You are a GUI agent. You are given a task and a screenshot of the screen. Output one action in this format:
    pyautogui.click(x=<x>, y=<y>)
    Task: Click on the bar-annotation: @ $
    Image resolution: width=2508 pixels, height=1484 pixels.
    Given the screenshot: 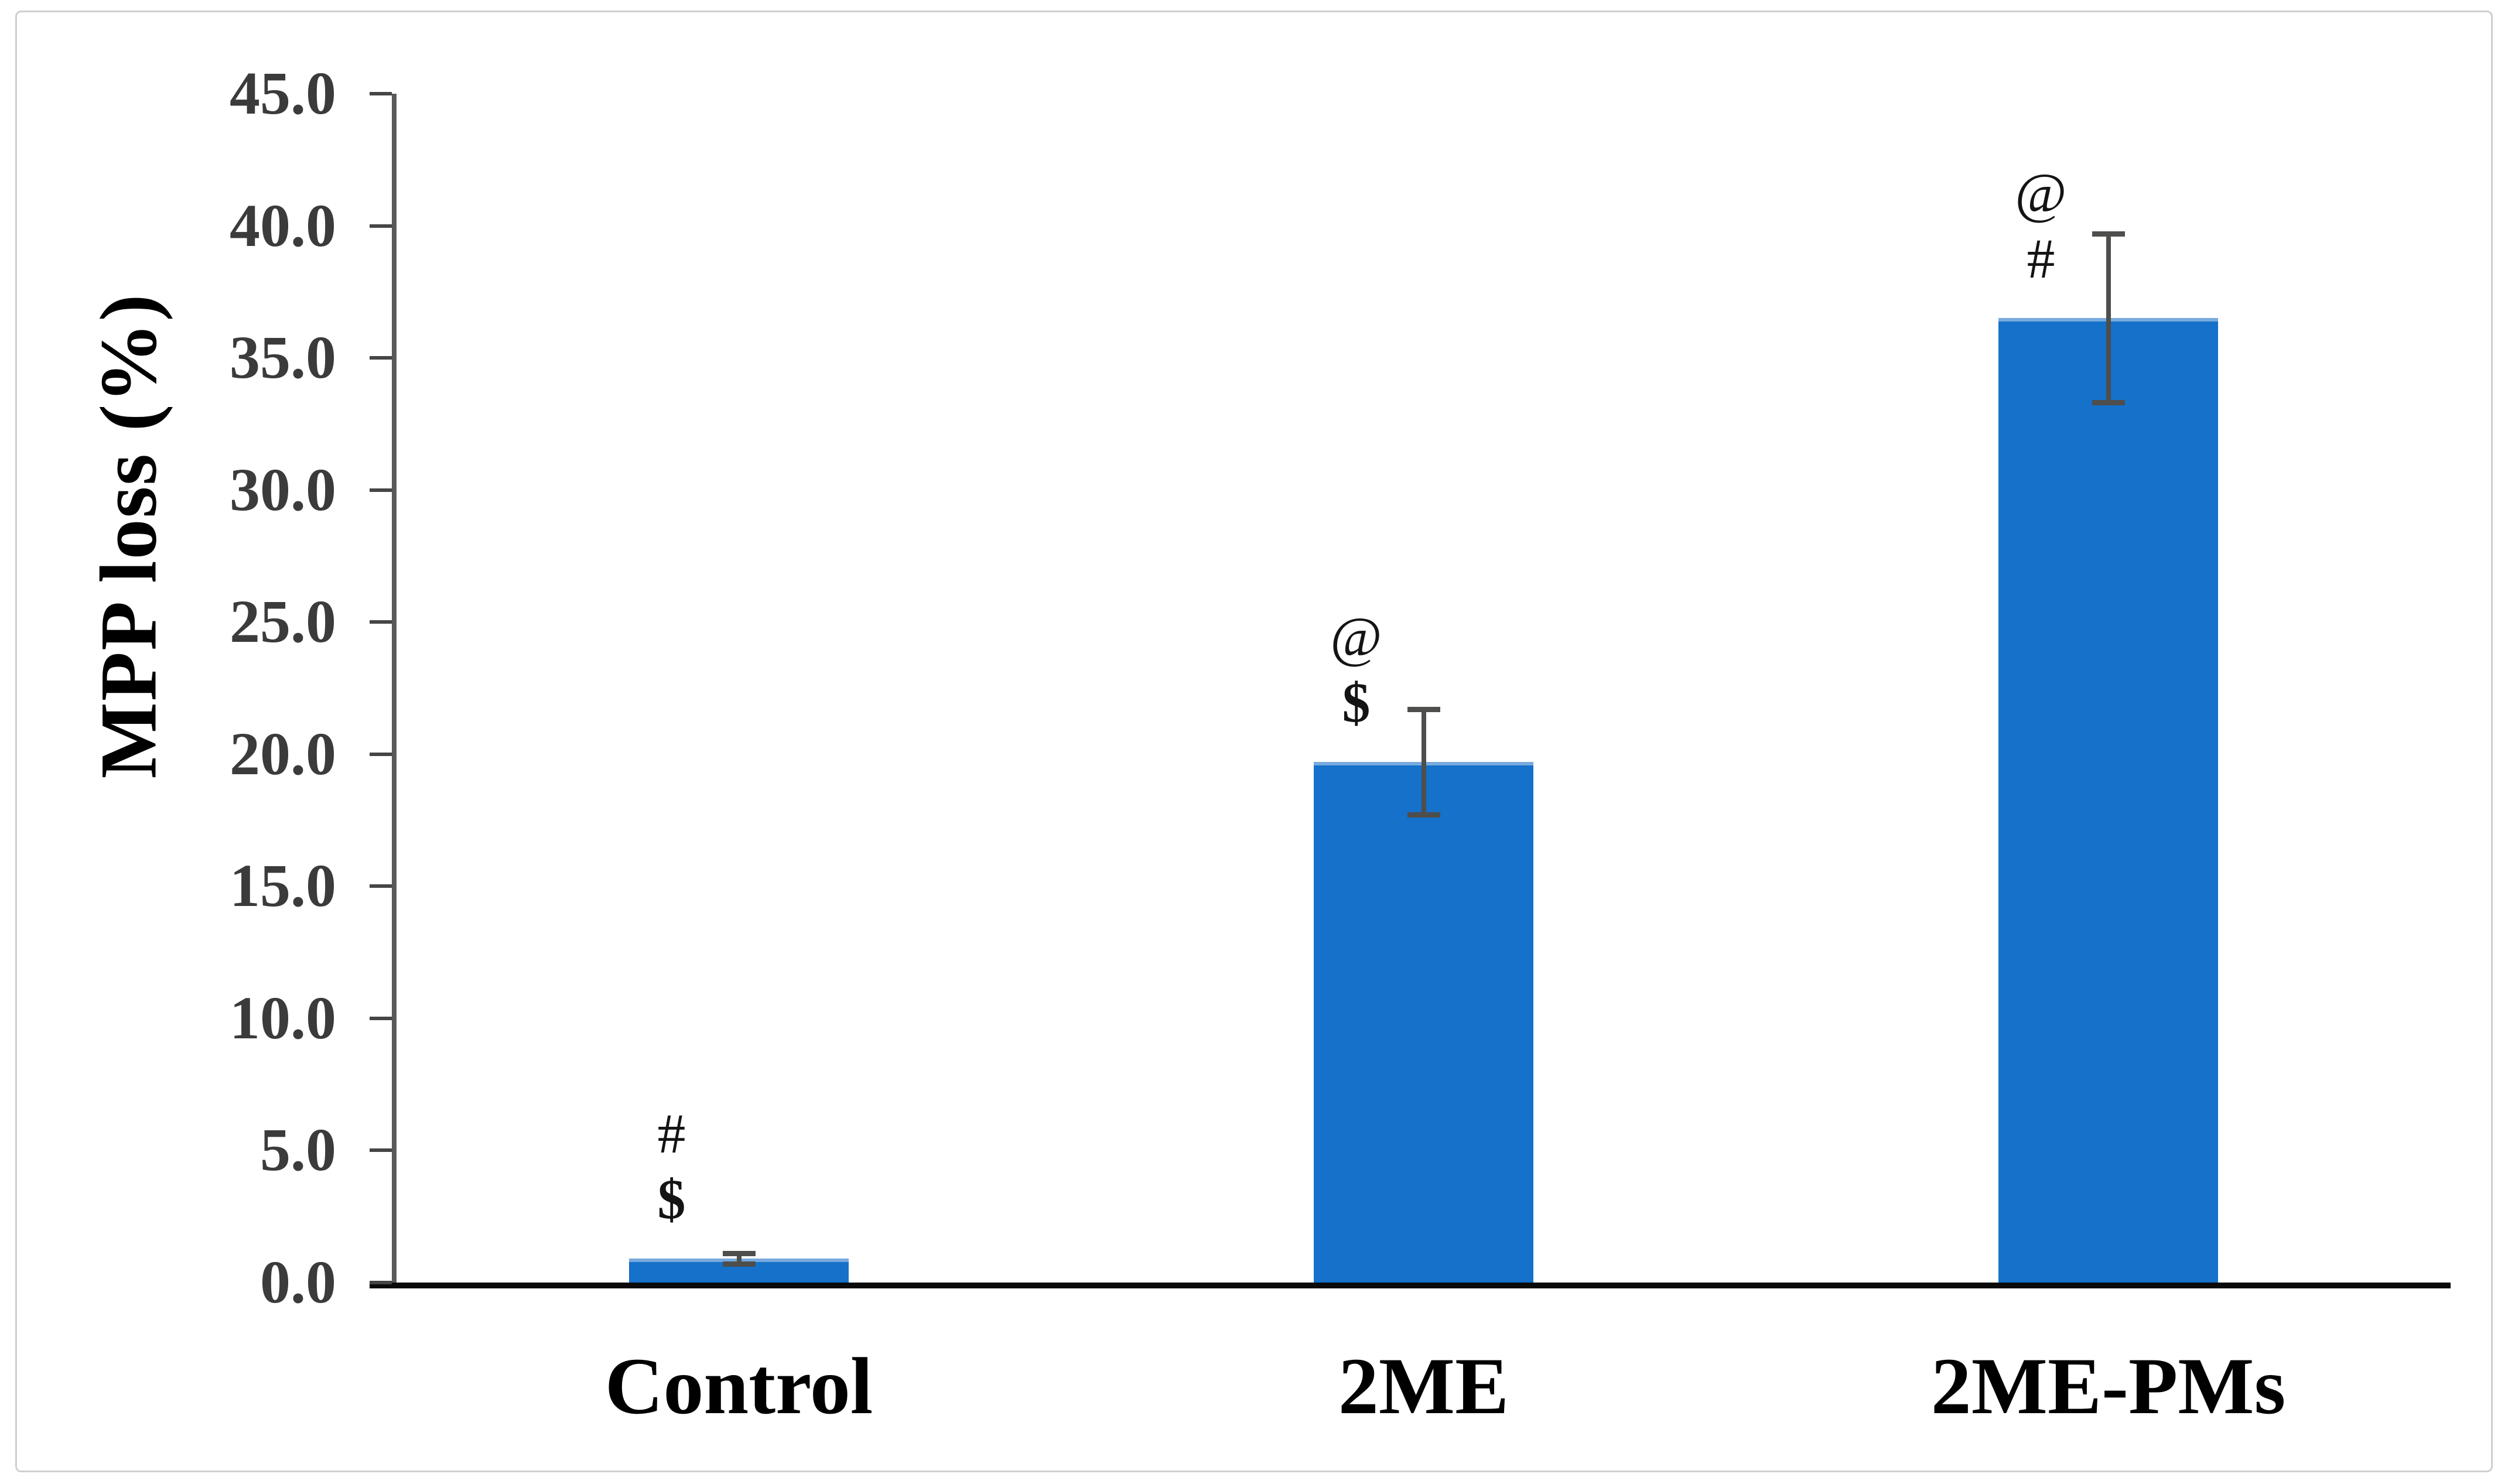 What is the action you would take?
    pyautogui.click(x=1356, y=670)
    